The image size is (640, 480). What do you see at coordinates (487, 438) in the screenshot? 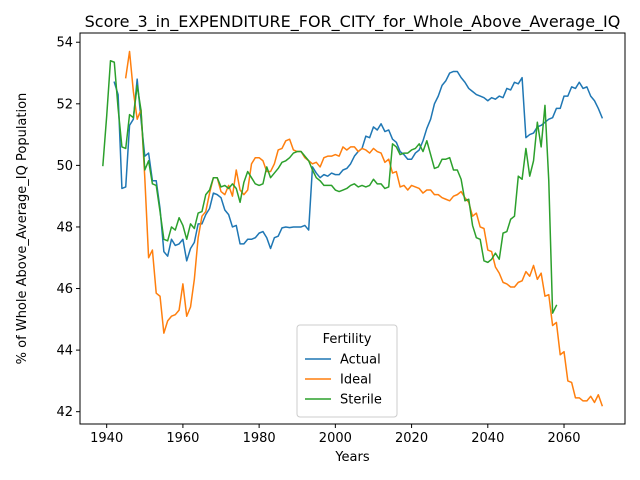
I see `x-tick-label: 2040` at bounding box center [487, 438].